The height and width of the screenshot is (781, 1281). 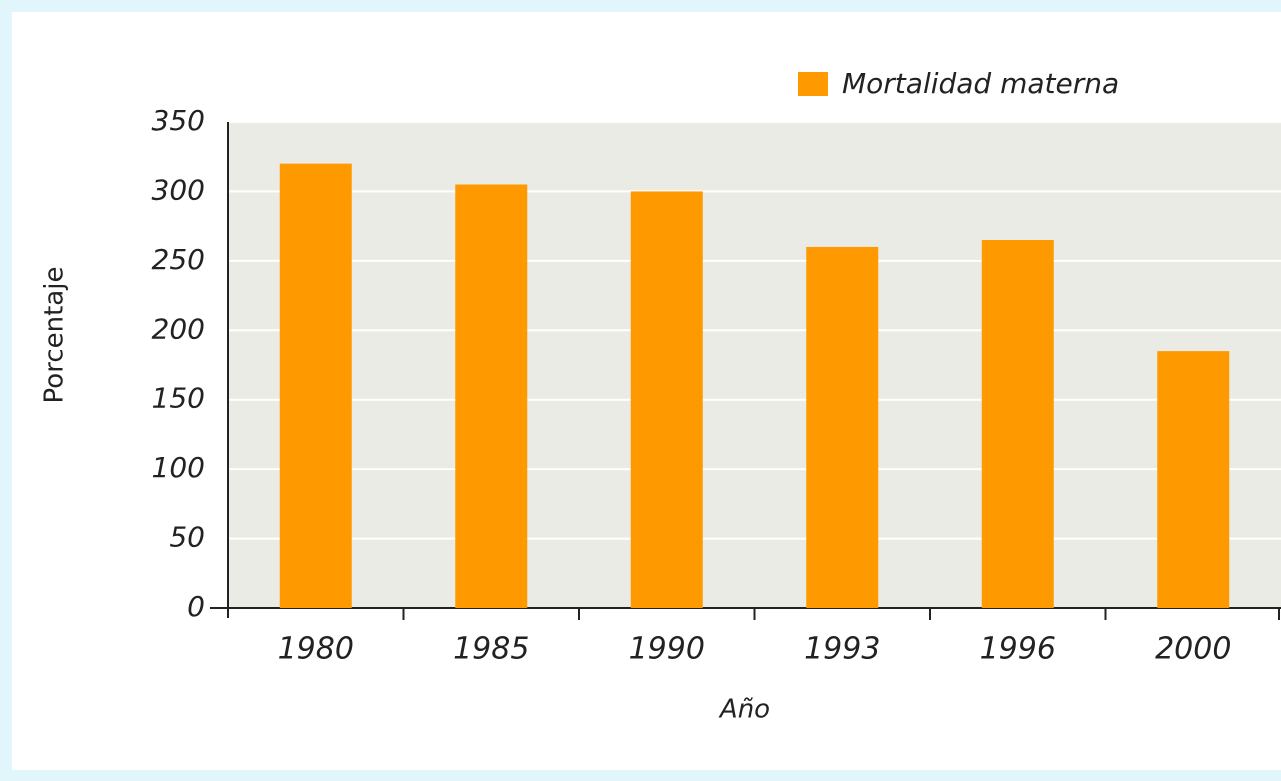 I want to click on legend-swatch, so click(x=813, y=84).